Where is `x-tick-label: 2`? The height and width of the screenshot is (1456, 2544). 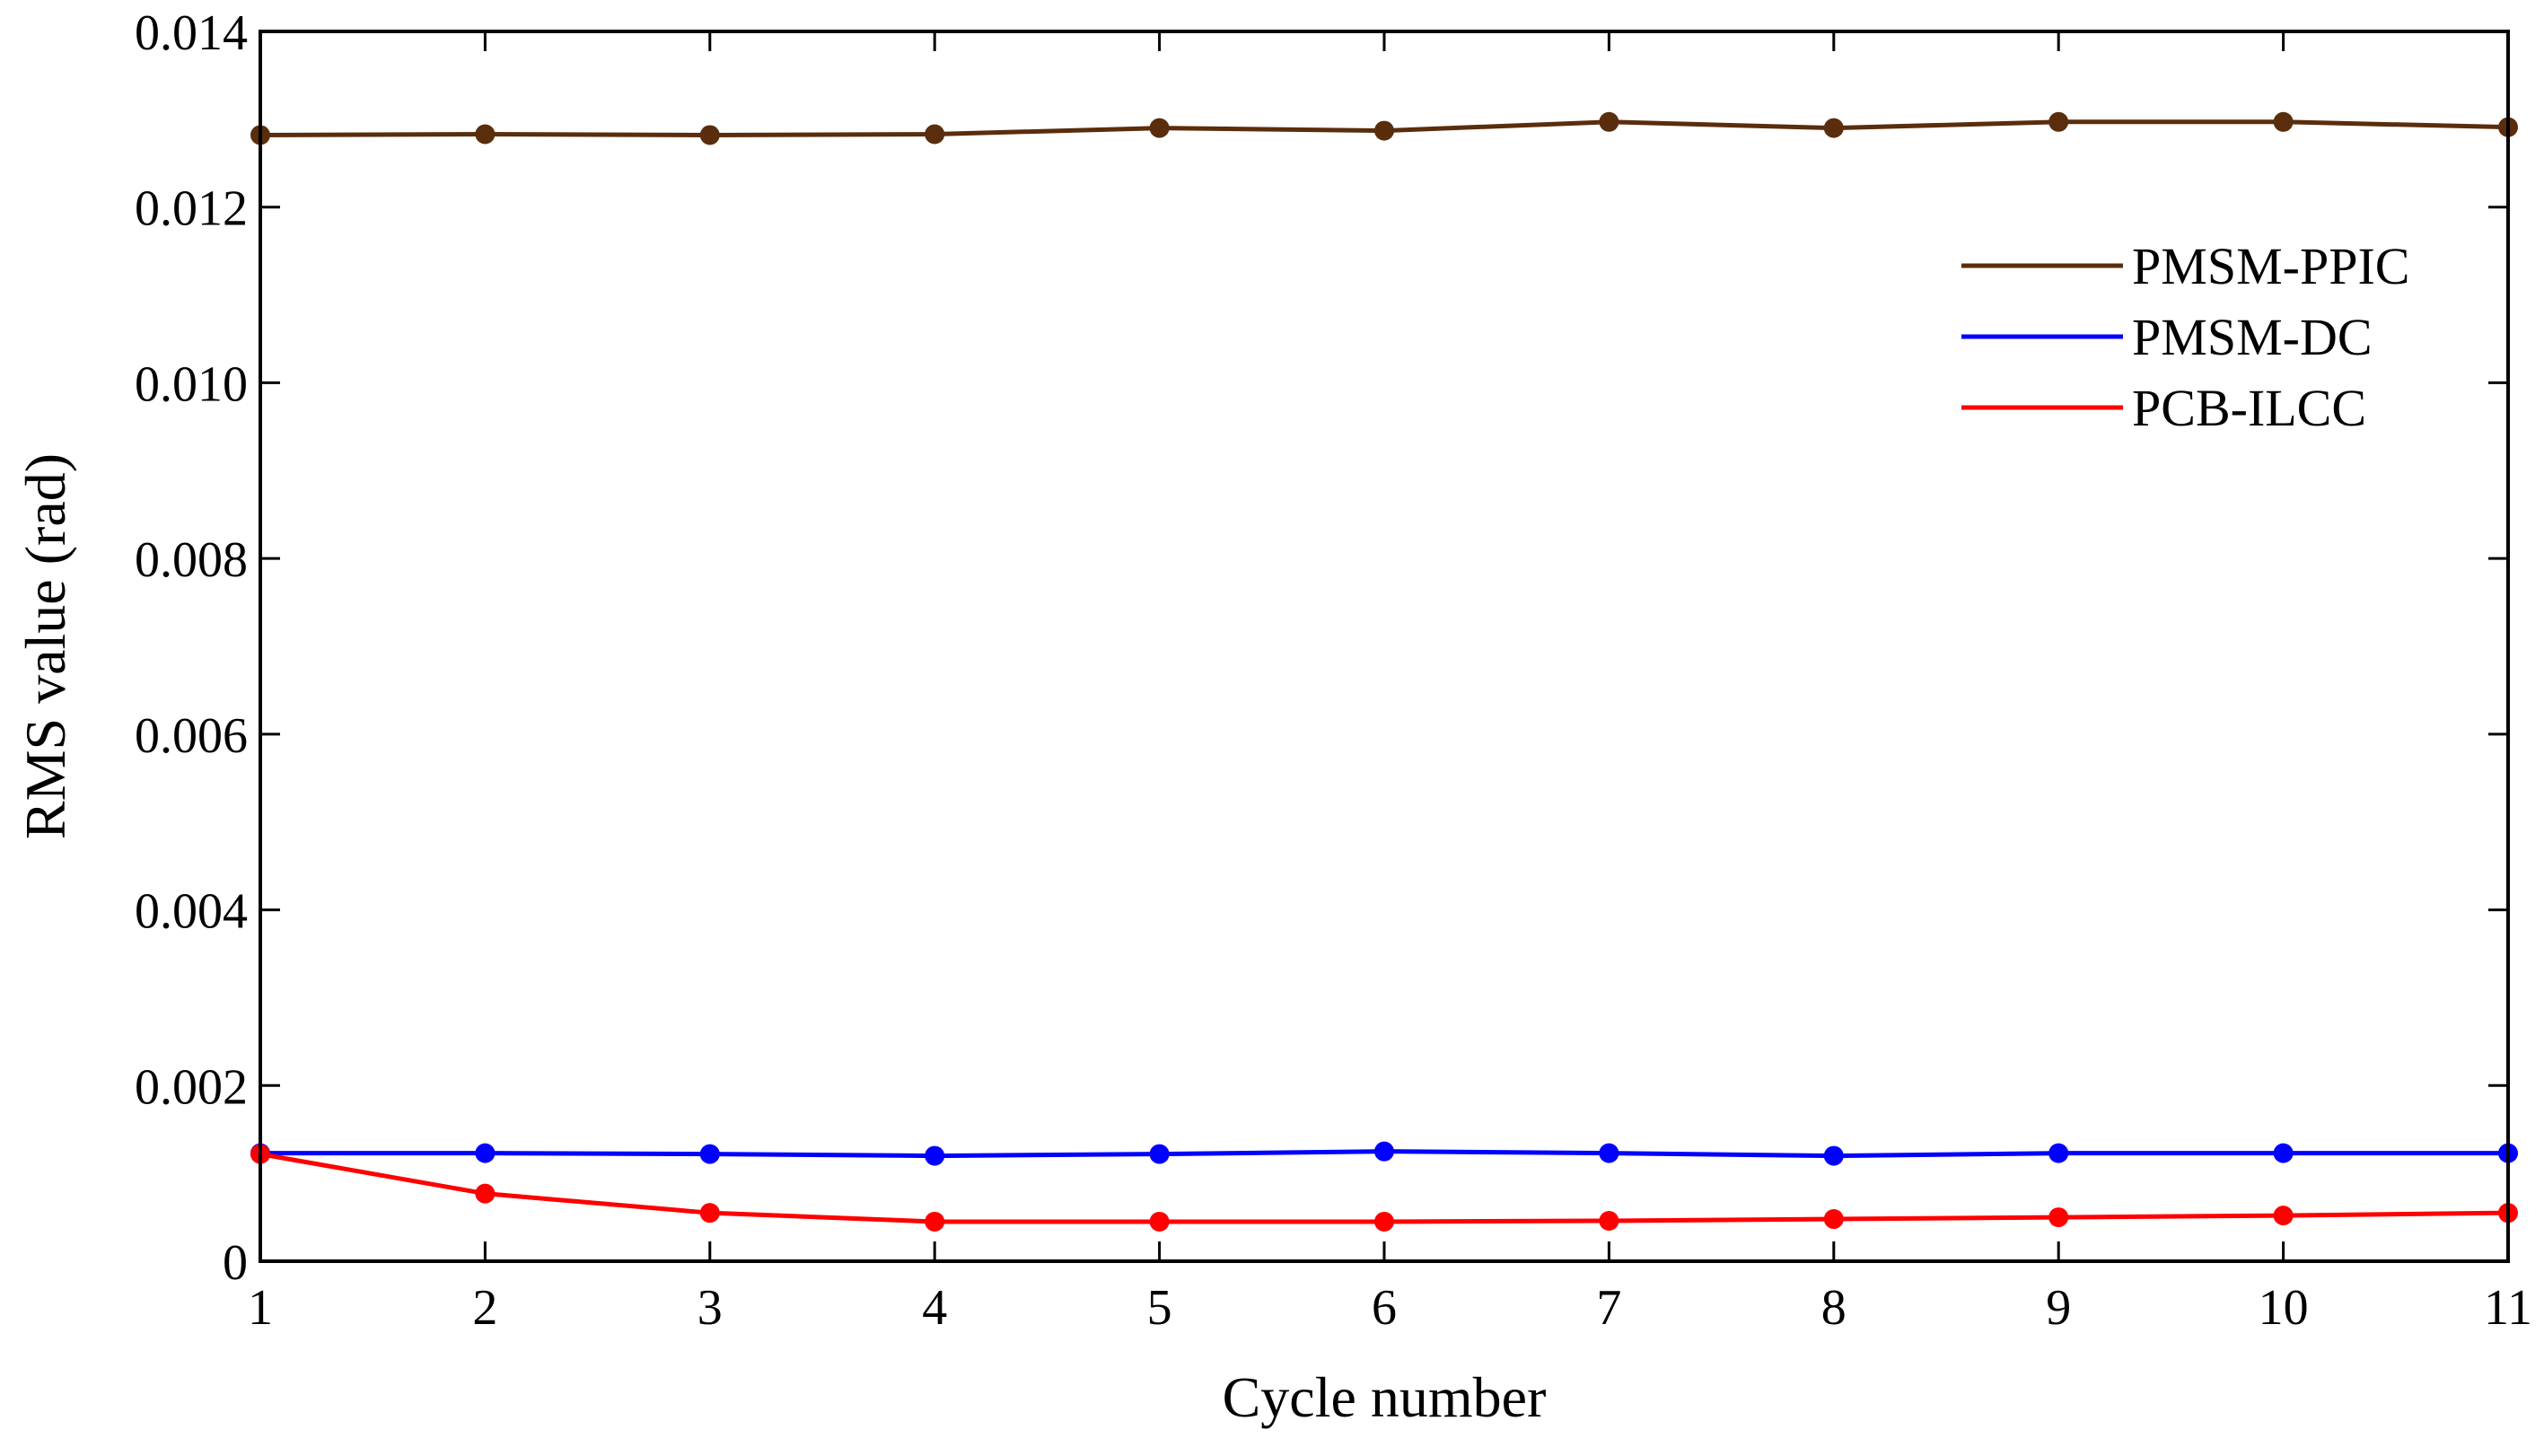
x-tick-label: 2 is located at coordinates (484, 1308).